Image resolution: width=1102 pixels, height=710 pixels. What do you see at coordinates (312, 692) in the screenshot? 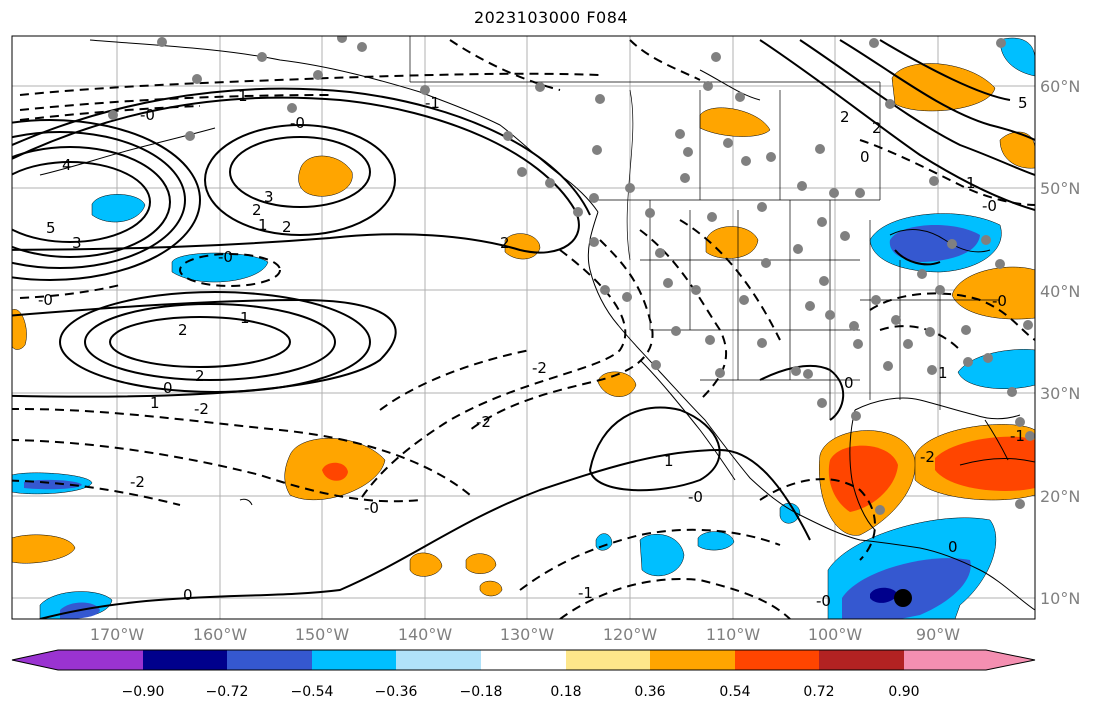
I see `colorbar-tick-label: −0.54` at bounding box center [312, 692].